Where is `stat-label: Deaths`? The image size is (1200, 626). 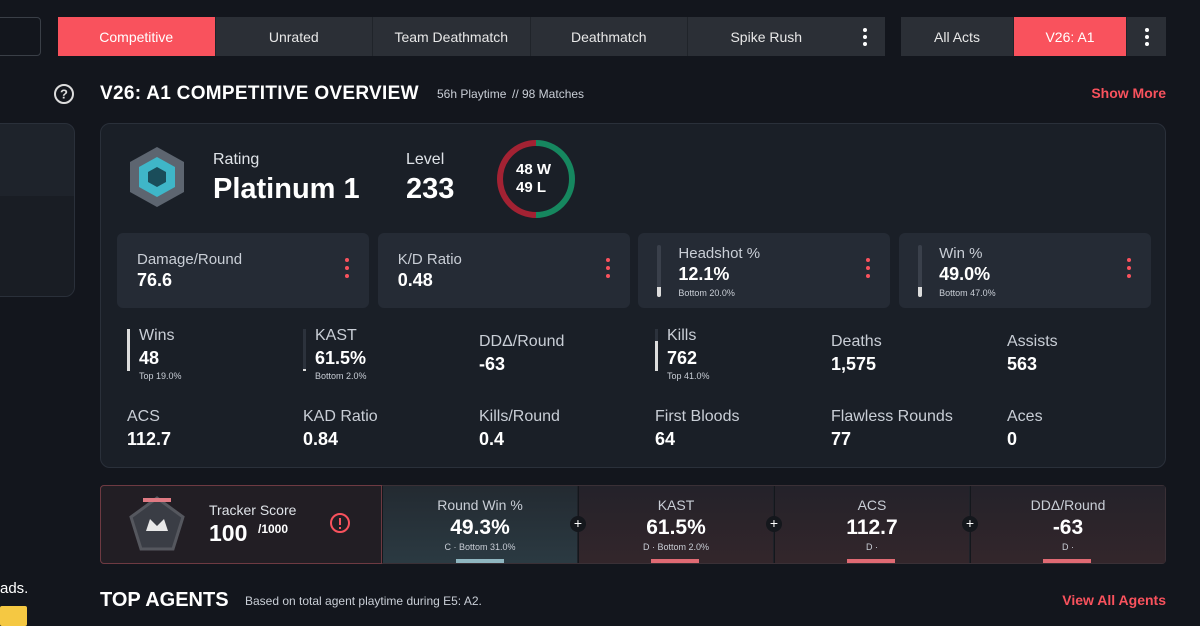 stat-label: Deaths is located at coordinates (856, 341).